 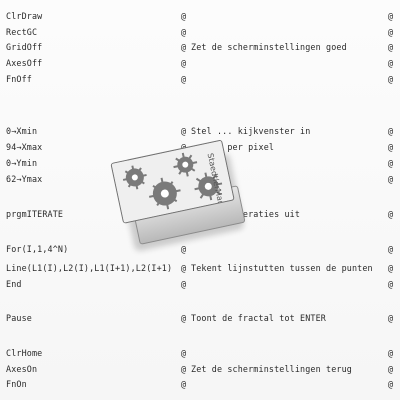 What do you see at coordinates (89, 268) in the screenshot?
I see `code-text: Line(L1(I),L2(I),L1(I+1),L2(I+1)` at bounding box center [89, 268].